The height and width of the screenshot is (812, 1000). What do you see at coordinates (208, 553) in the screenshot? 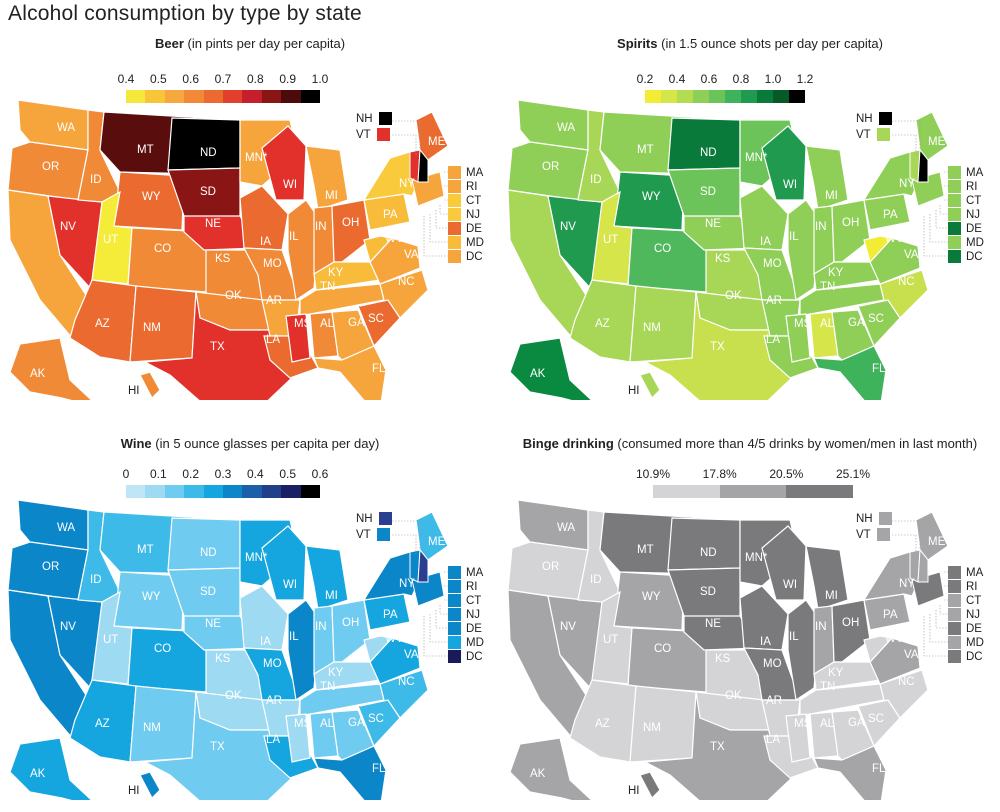
I see `state-label-nd: ND` at bounding box center [208, 553].